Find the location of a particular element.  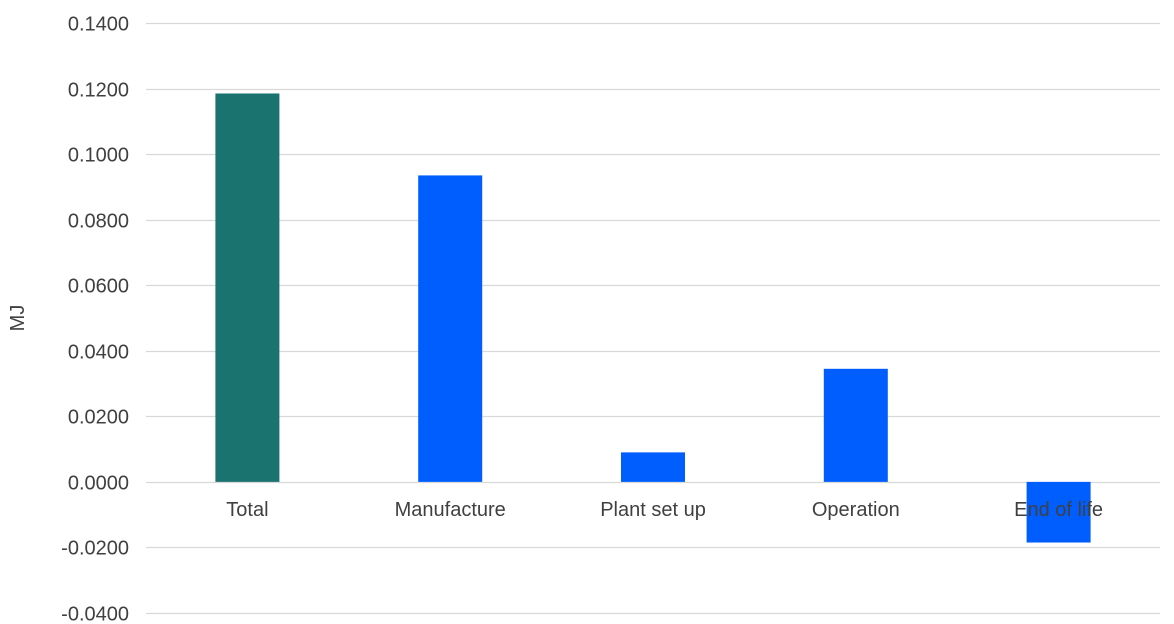

bar-manufacture is located at coordinates (450, 328).